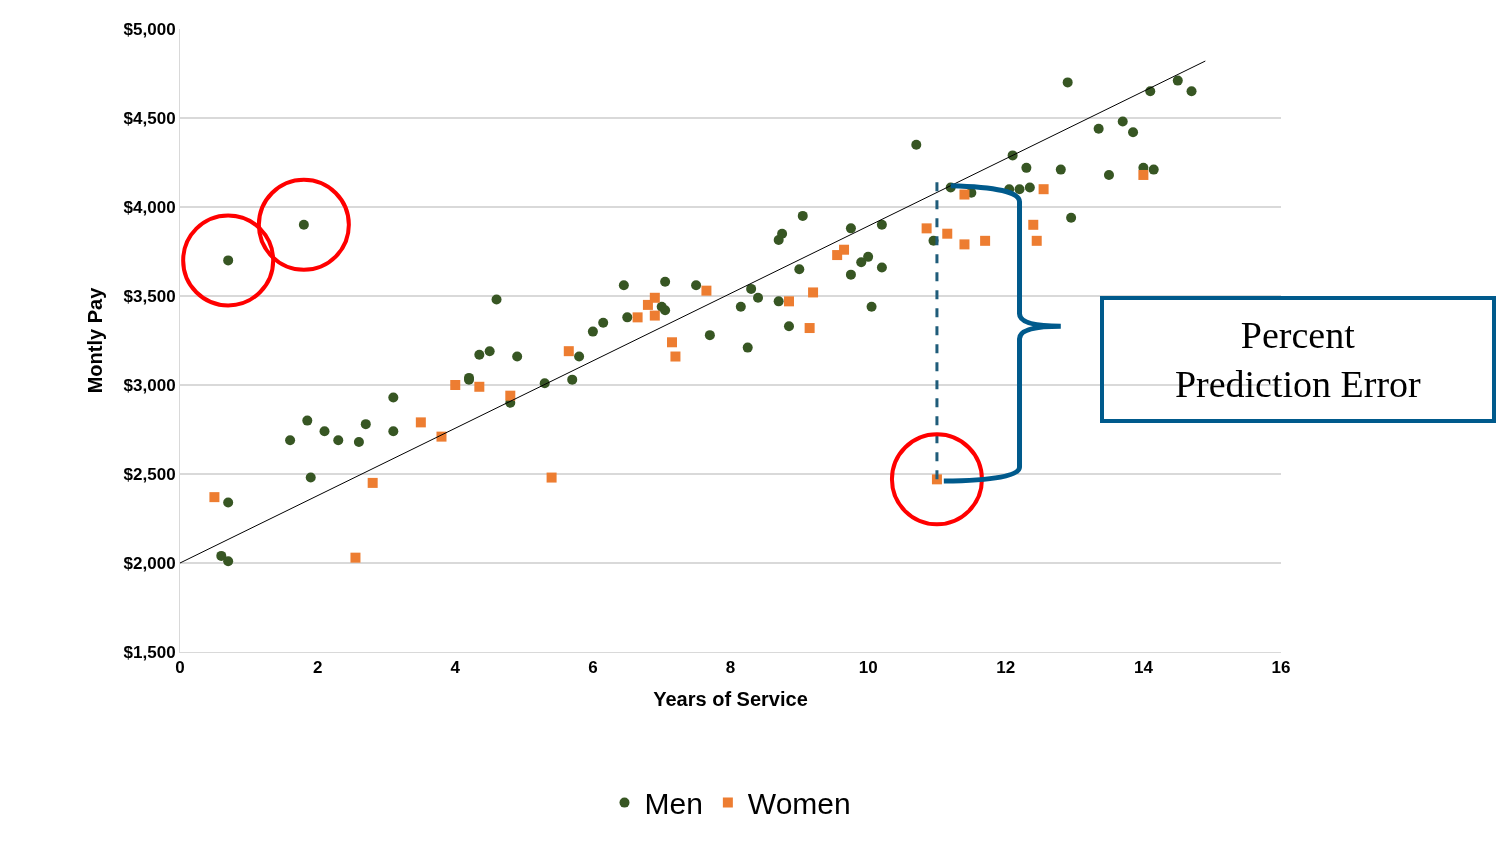 The width and height of the screenshot is (1497, 843). Describe the element at coordinates (149, 563) in the screenshot. I see `y-tick-label: $2,000` at that location.